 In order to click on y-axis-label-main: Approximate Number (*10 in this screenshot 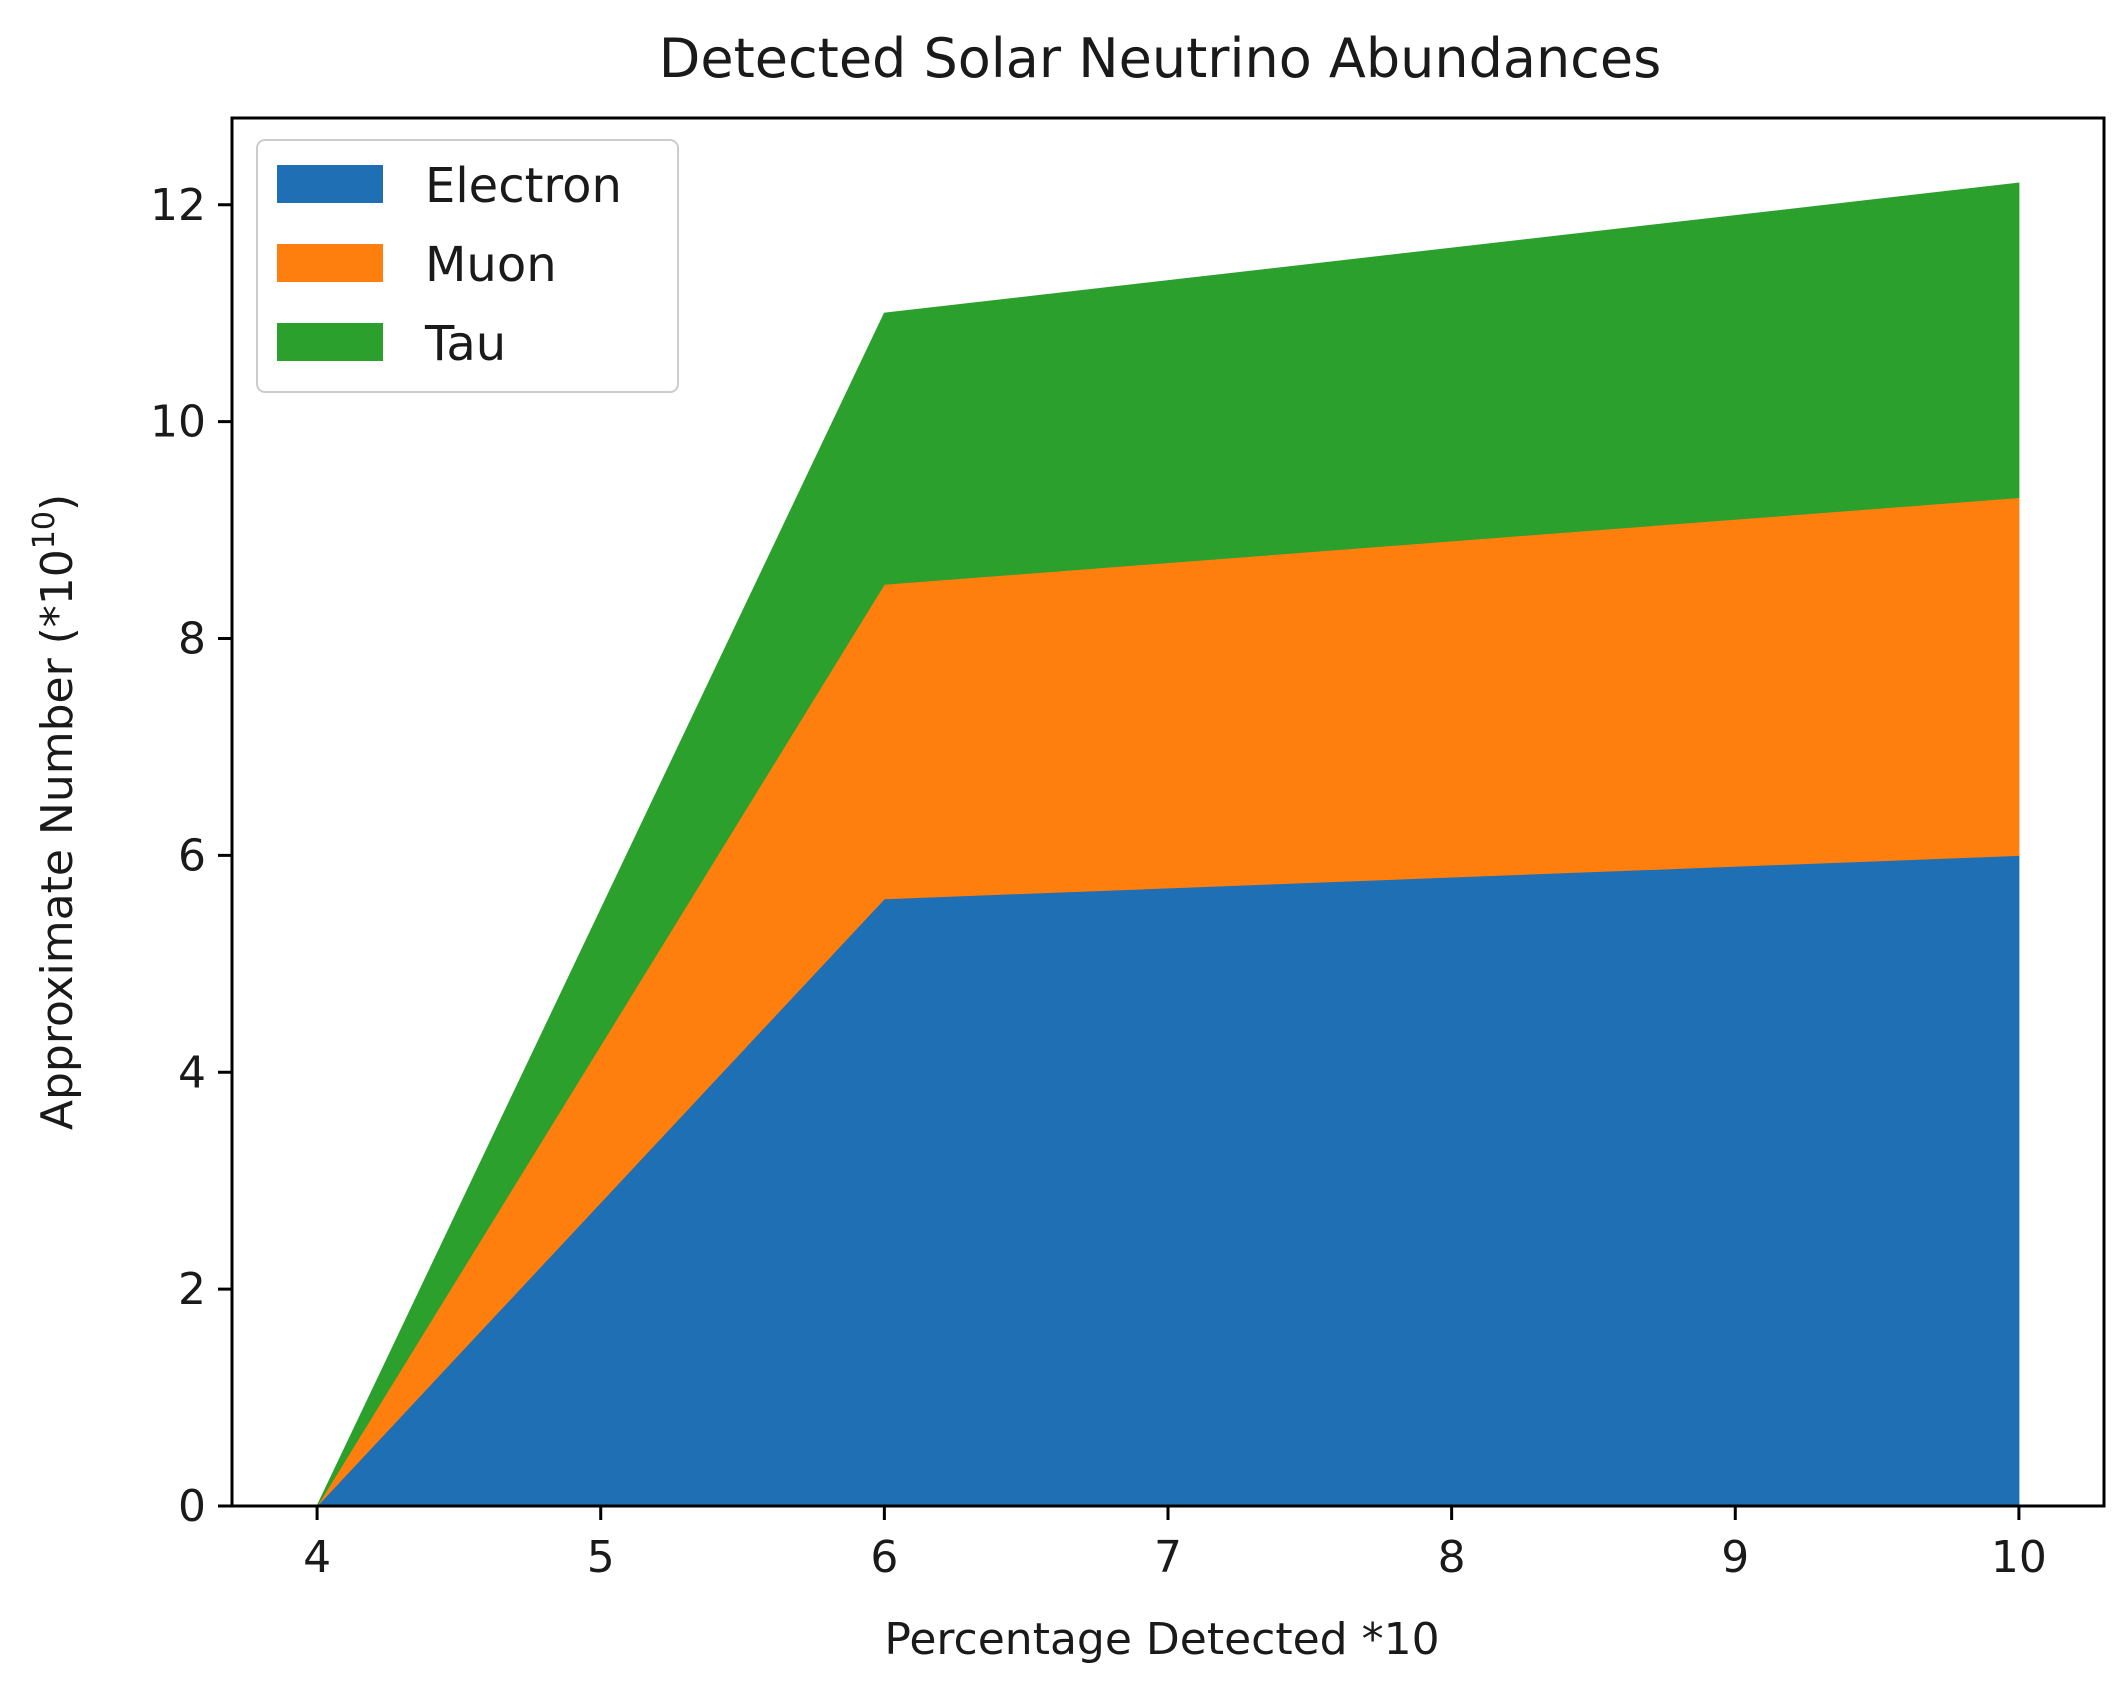, I will do `click(57, 839)`.